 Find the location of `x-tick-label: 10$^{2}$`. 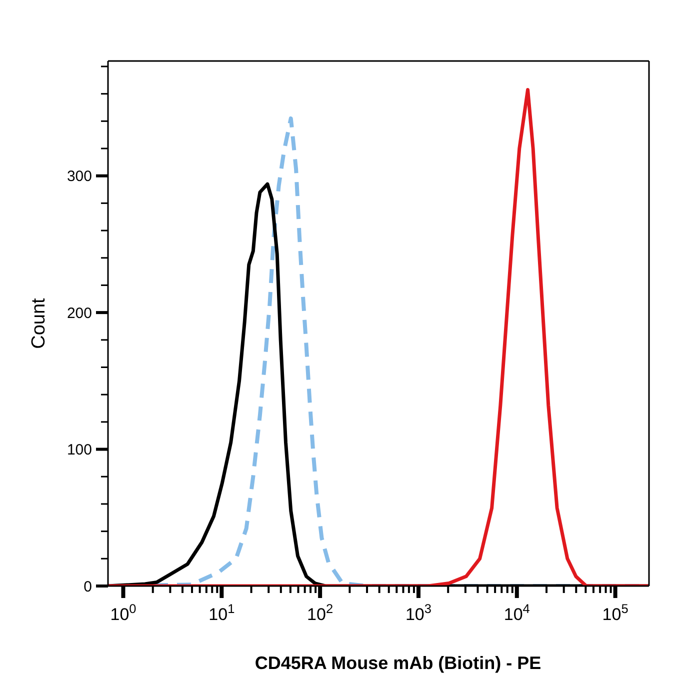

x-tick-label: 10$^{2}$ is located at coordinates (320, 612).